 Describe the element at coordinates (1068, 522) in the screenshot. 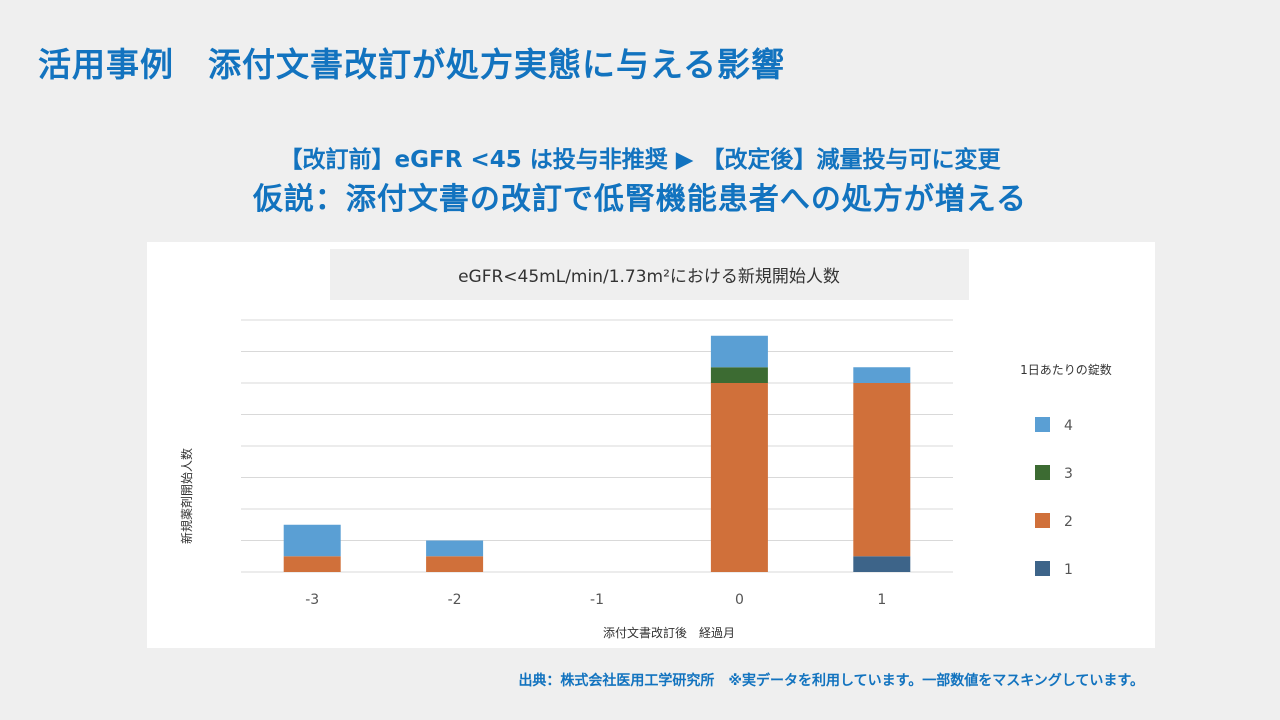

I see `legend-label-2: 2` at that location.